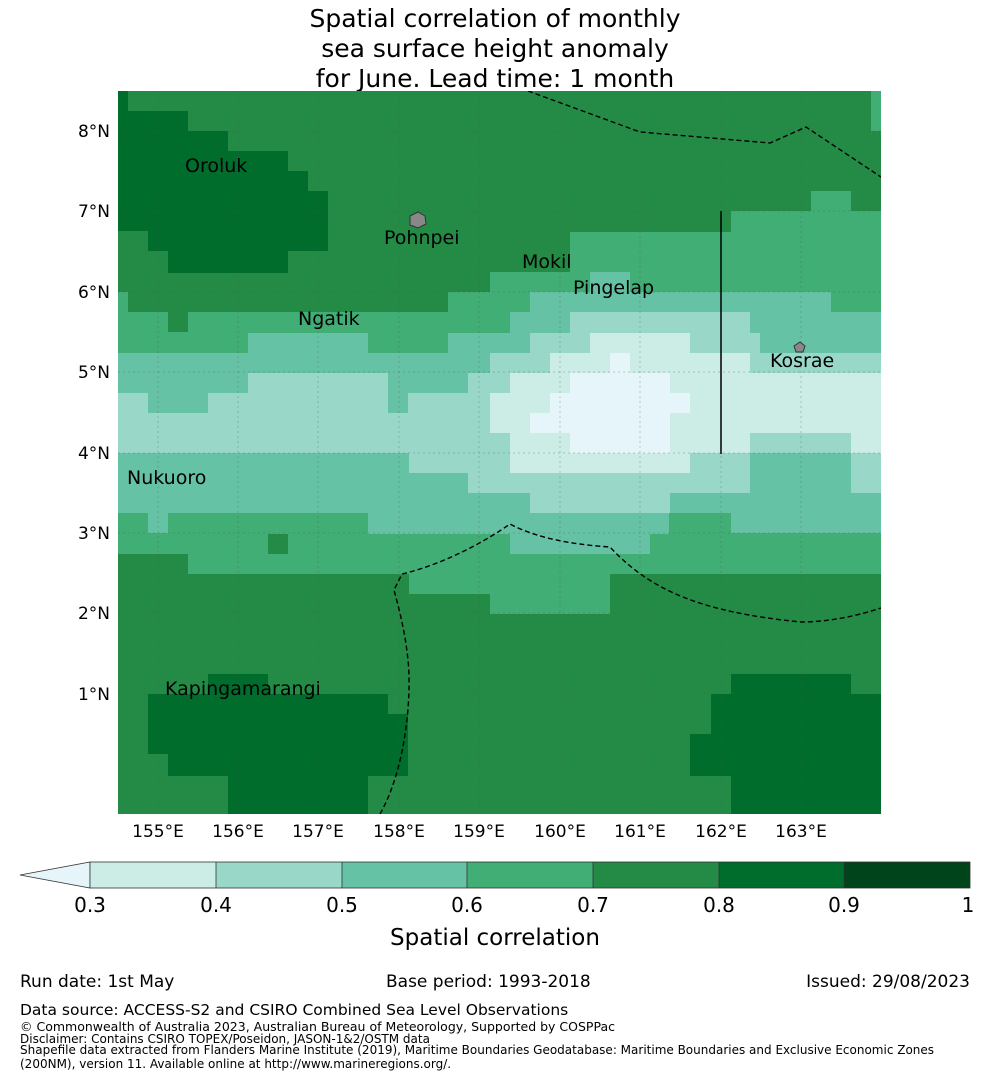 This screenshot has height=1080, width=990. Describe the element at coordinates (560, 832) in the screenshot. I see `lon-tick-label: 160°E` at that location.